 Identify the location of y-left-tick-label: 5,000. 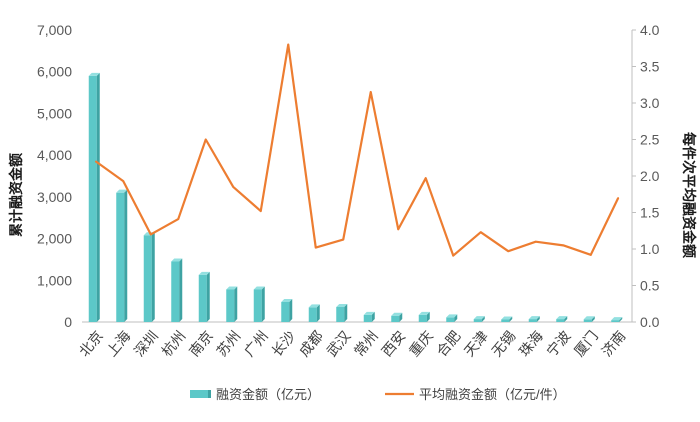
(54, 113).